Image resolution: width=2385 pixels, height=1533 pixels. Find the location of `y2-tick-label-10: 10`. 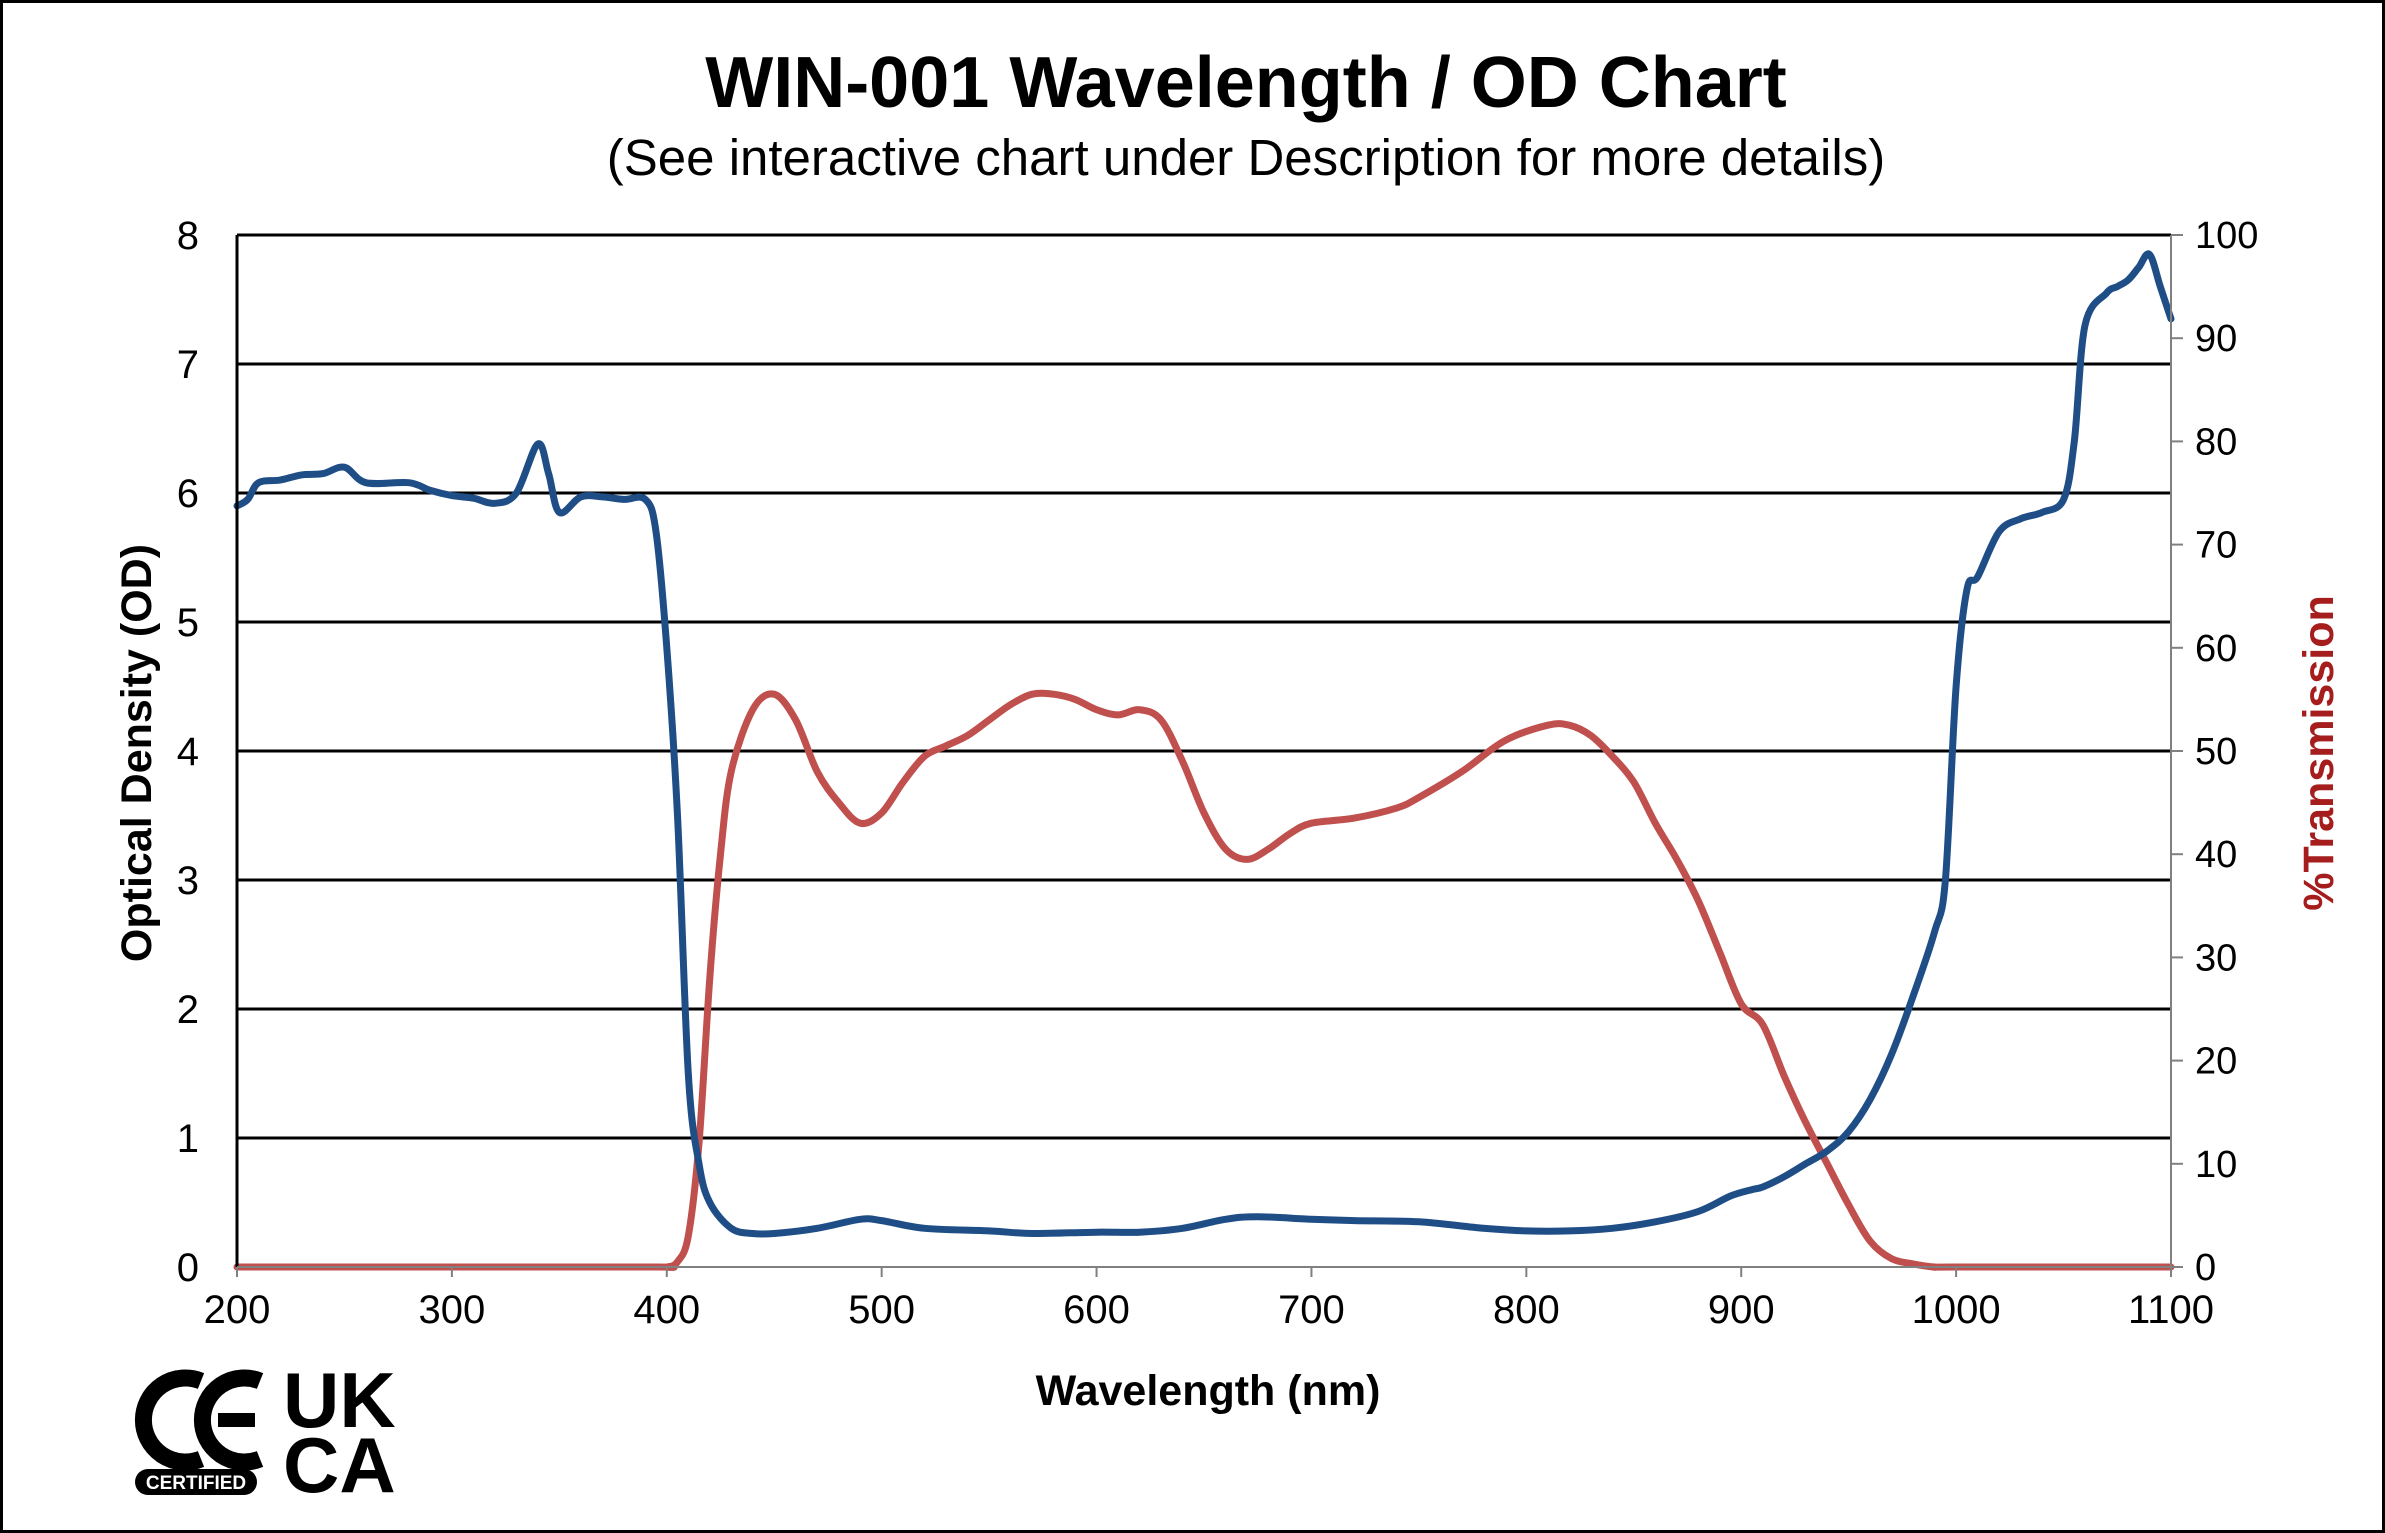

y2-tick-label-10: 10 is located at coordinates (2216, 1165).